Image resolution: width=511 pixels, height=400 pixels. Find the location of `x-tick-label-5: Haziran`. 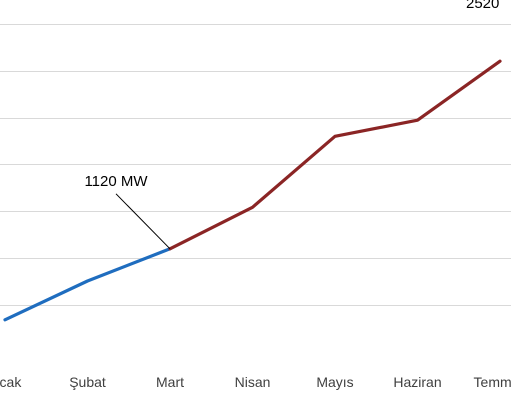

x-tick-label-5: Haziran is located at coordinates (417, 382).